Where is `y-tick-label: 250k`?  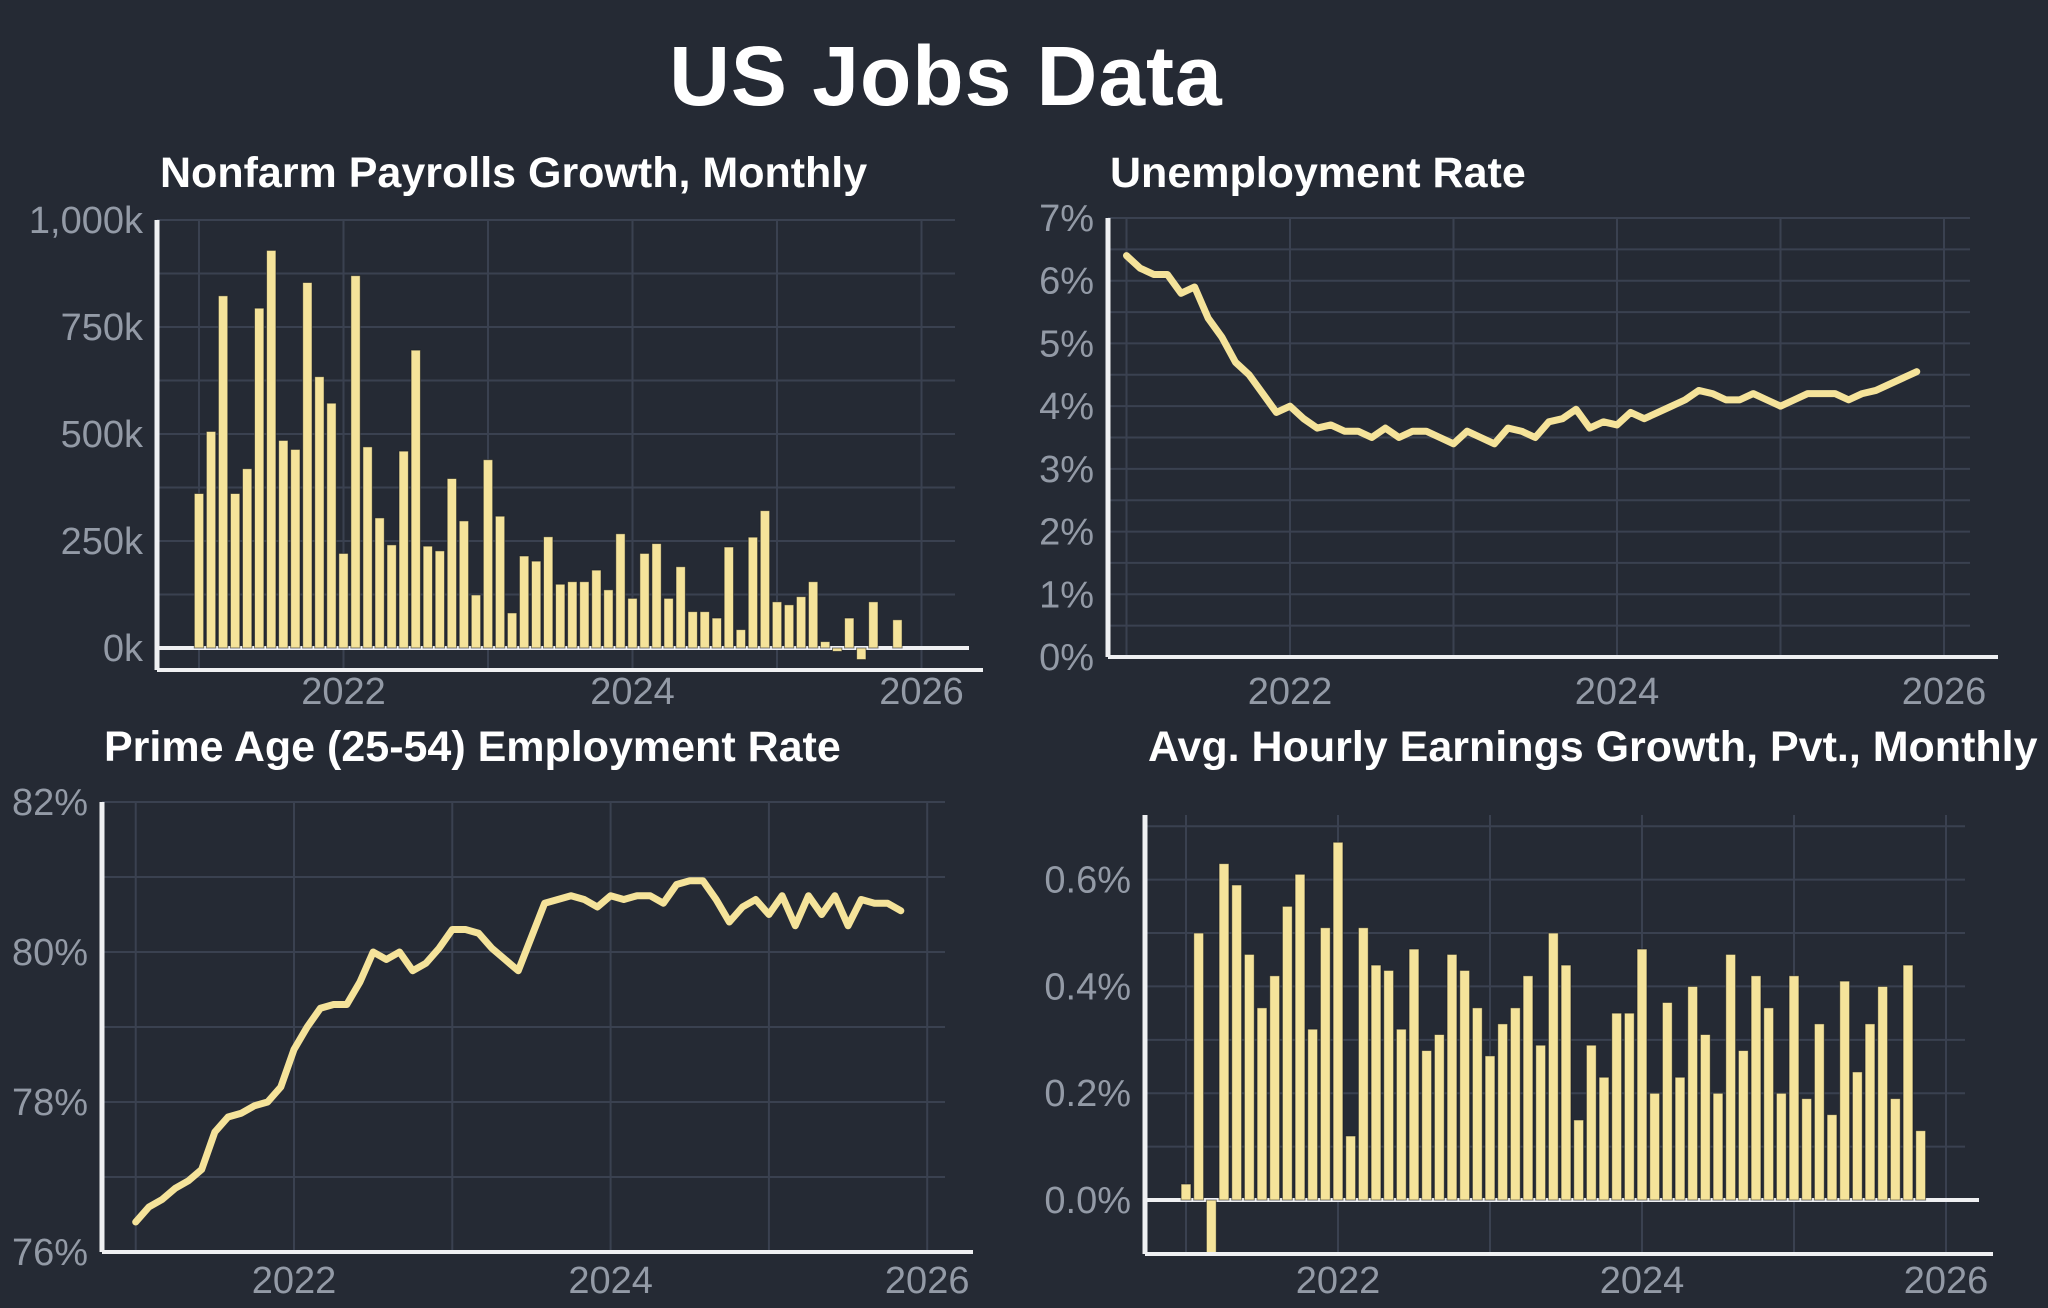 y-tick-label: 250k is located at coordinates (102, 542).